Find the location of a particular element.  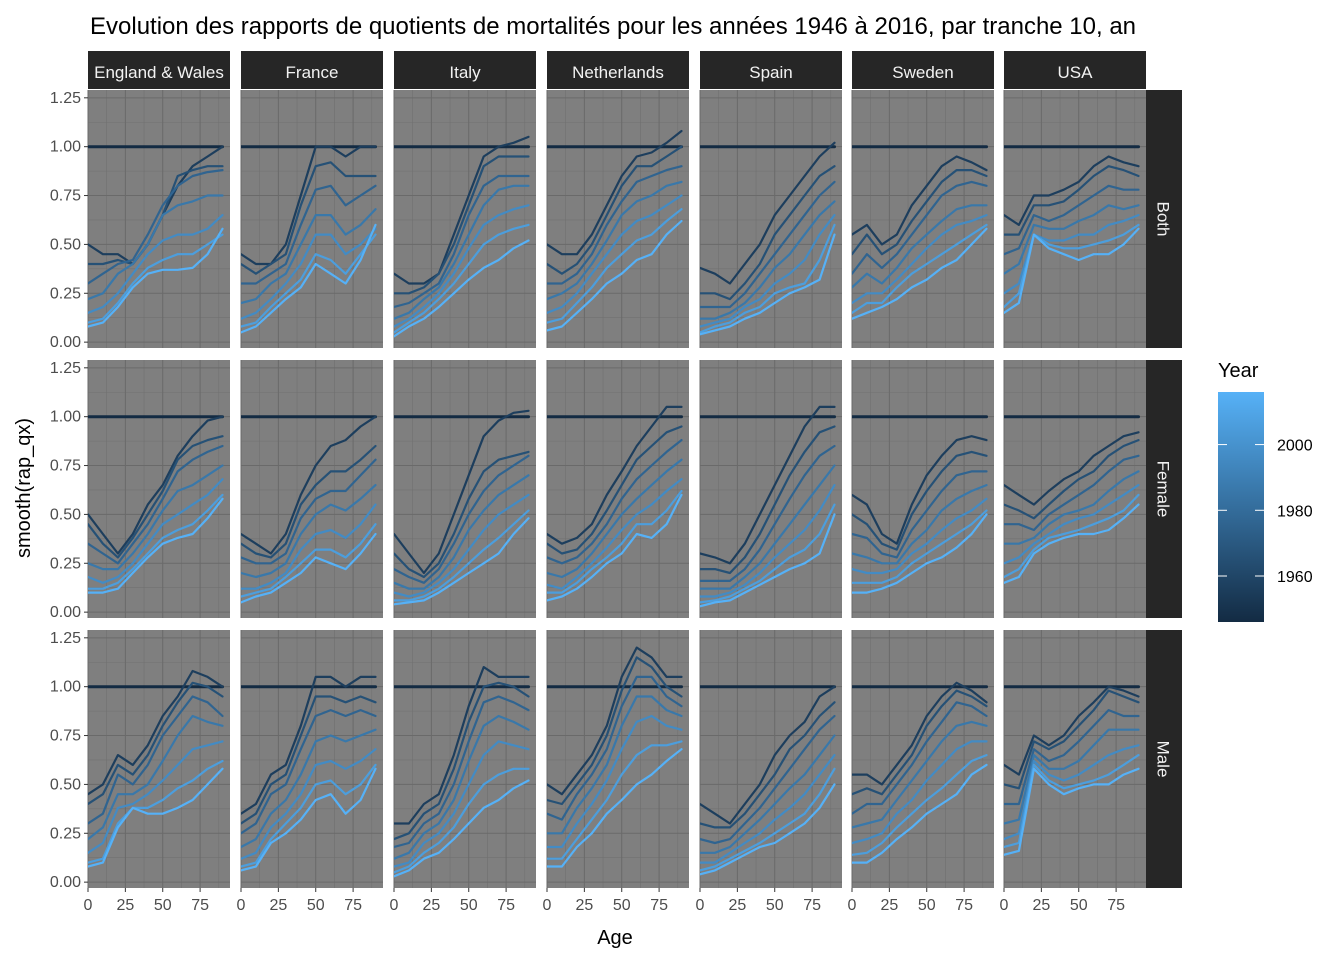

country-label-italy: Italy is located at coordinates (465, 72).